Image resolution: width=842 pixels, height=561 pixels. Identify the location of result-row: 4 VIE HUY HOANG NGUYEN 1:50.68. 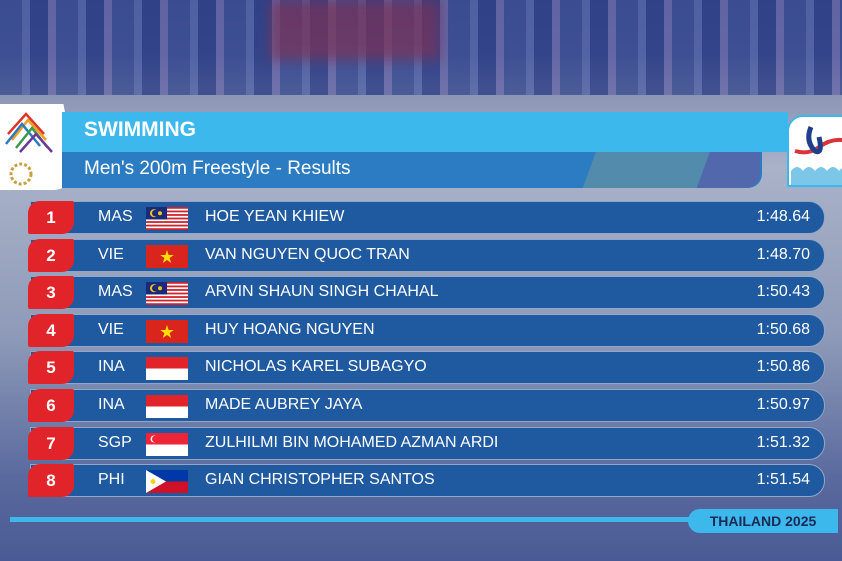
(426, 330).